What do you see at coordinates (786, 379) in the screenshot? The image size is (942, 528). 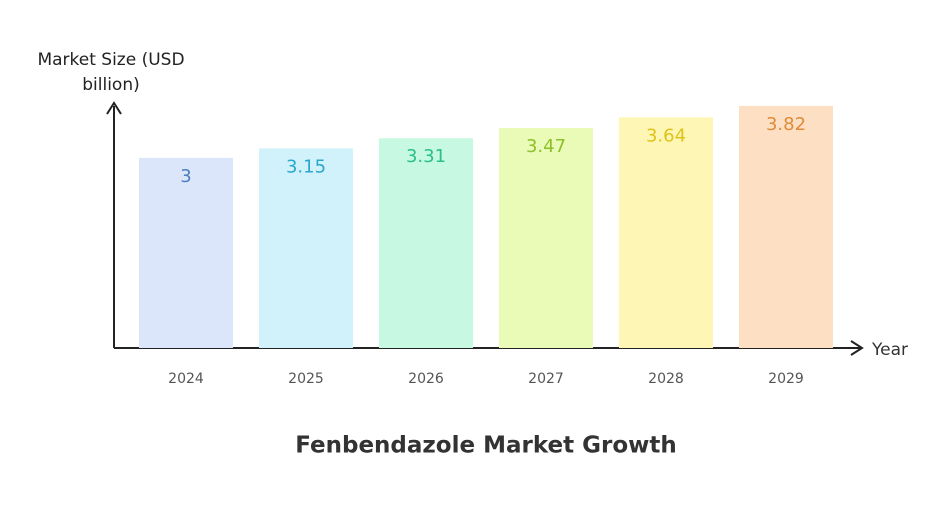 I see `x-tick-label: 2029` at bounding box center [786, 379].